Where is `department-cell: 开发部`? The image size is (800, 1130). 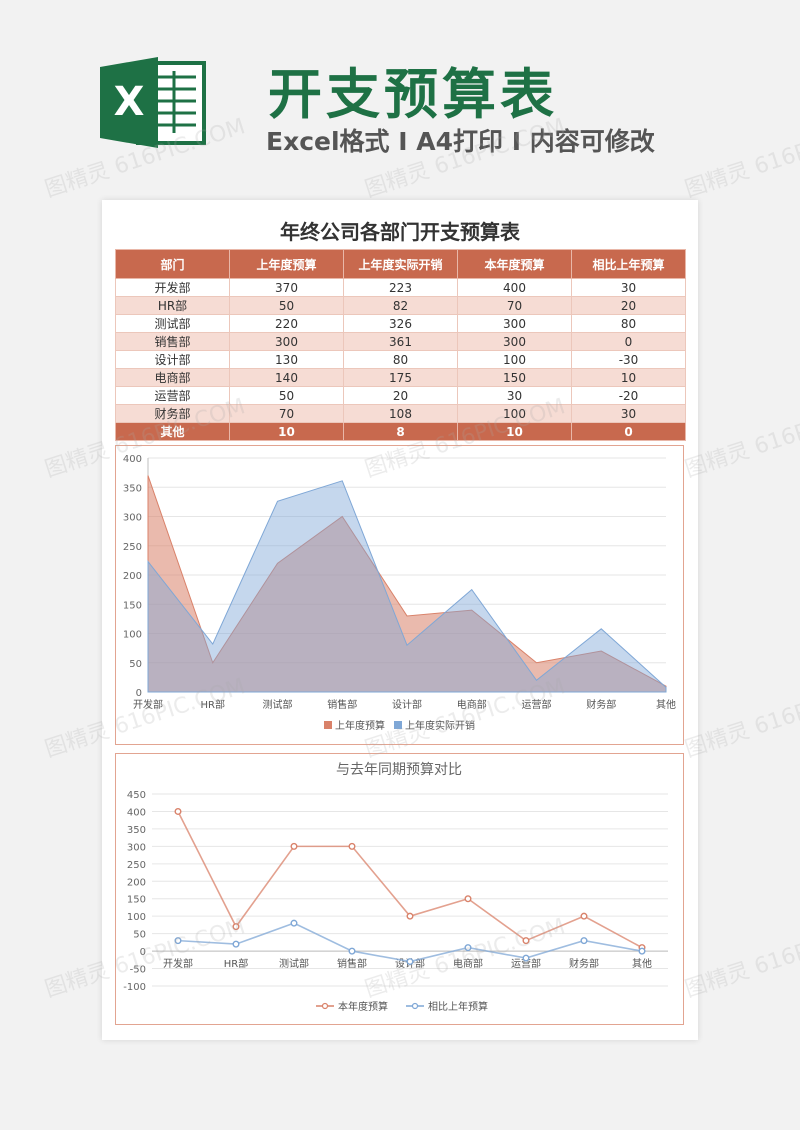 department-cell: 开发部 is located at coordinates (172, 287).